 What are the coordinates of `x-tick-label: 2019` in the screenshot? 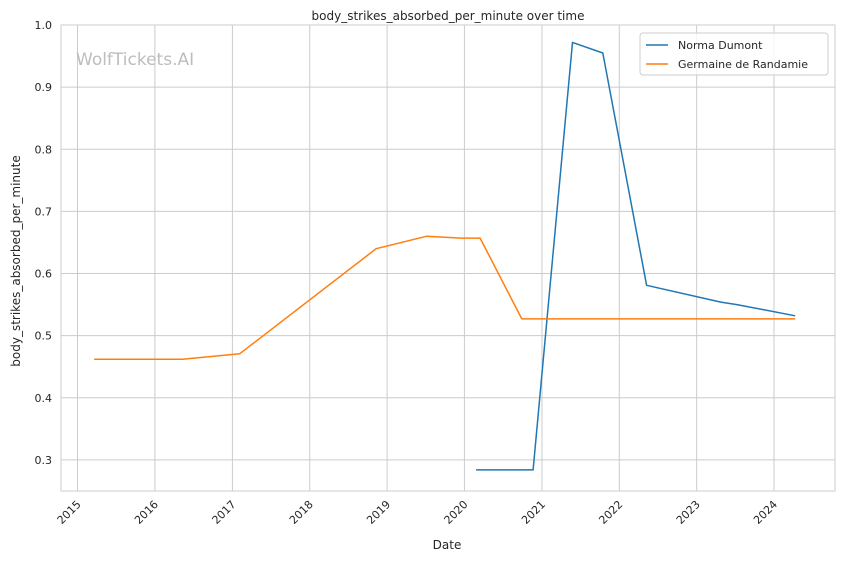 It's located at (378, 512).